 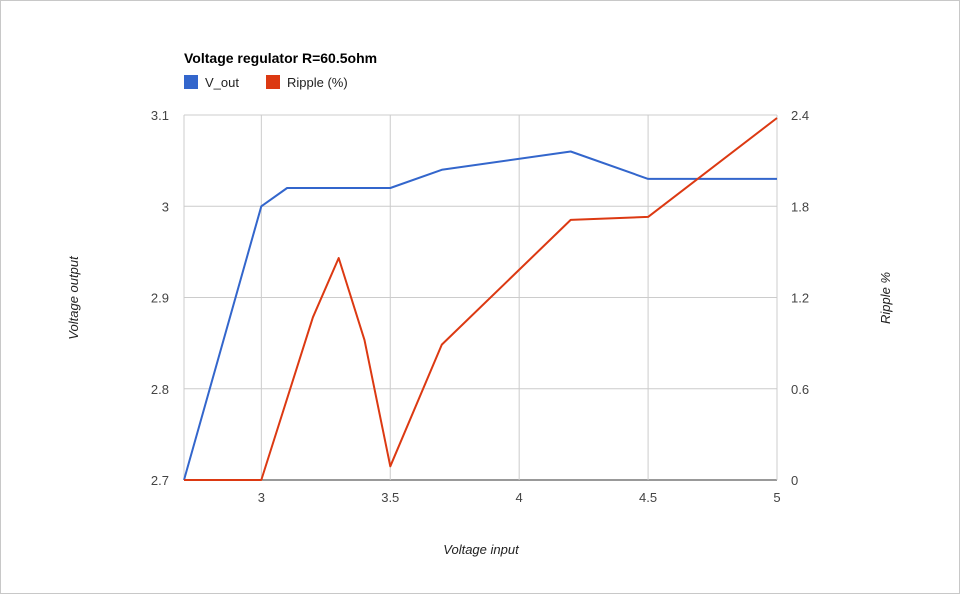 What do you see at coordinates (800, 389) in the screenshot?
I see `y2-tick-label: 0.6` at bounding box center [800, 389].